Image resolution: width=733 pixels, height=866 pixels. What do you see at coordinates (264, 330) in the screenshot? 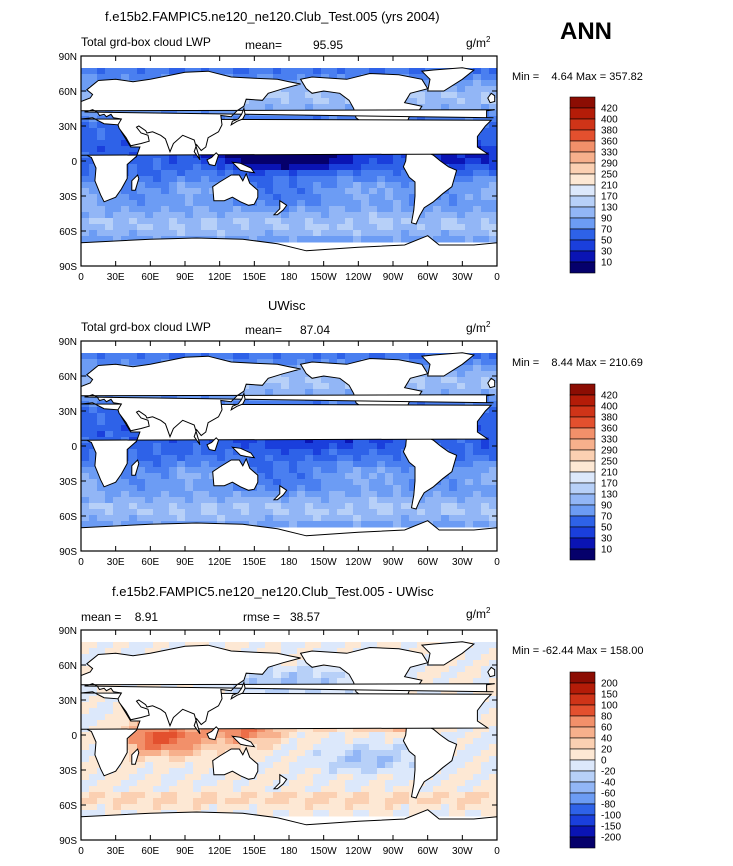
I see `panel2-mean-label: mean=` at bounding box center [264, 330].